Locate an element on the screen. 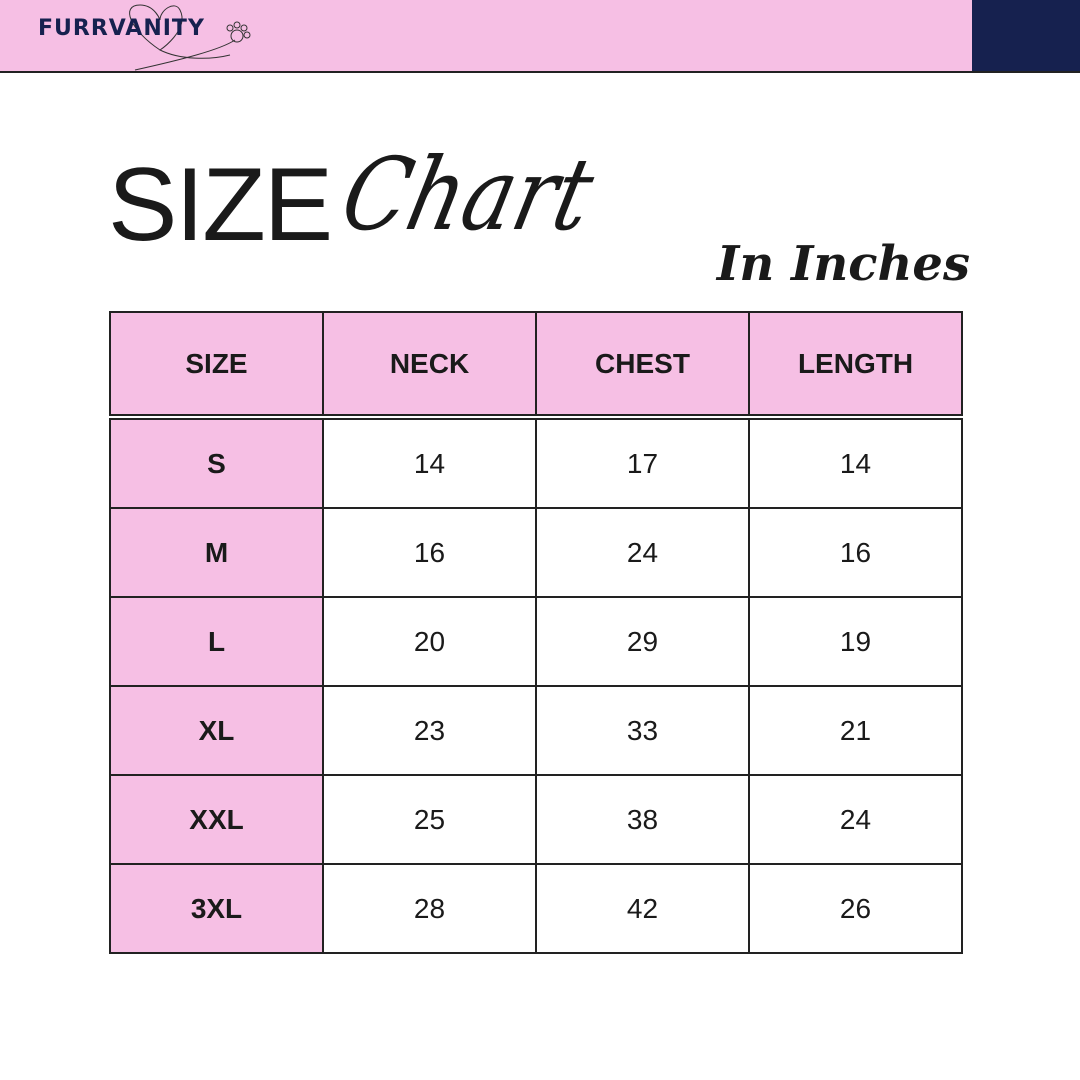 The height and width of the screenshot is (1080, 1080). header-neck: NECK is located at coordinates (429, 363).